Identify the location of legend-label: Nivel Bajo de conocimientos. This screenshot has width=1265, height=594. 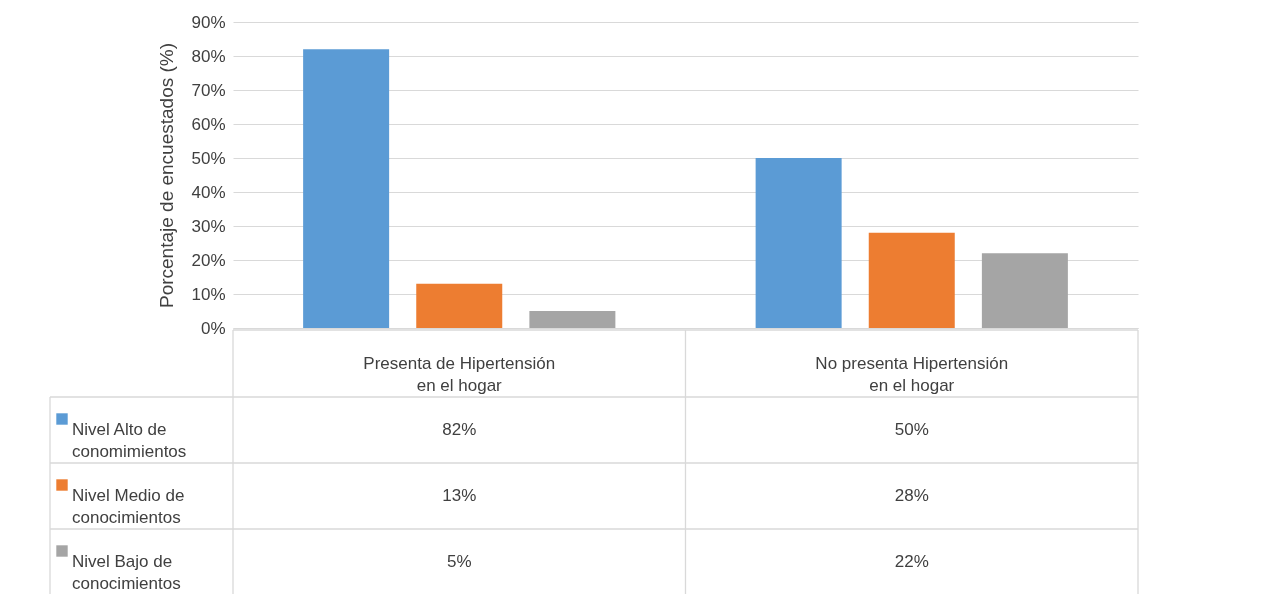
(126, 572).